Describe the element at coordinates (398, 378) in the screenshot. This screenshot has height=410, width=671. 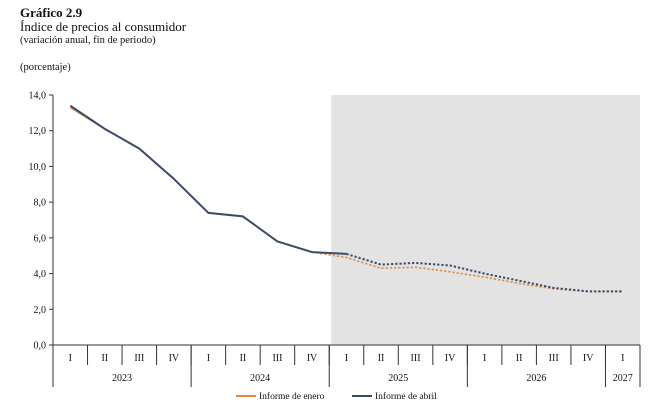
I see `x-year-label: 2025` at that location.